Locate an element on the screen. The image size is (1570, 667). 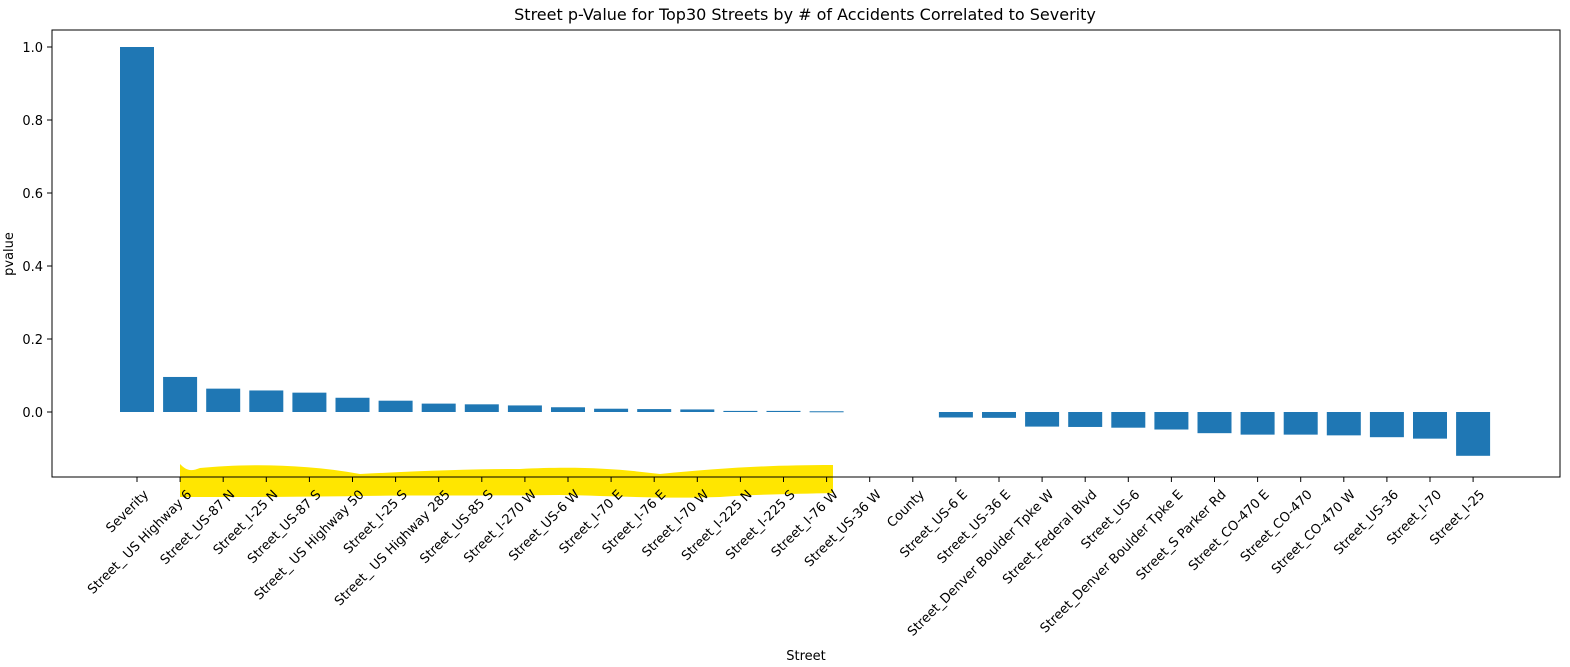
x-tick-label: Street_US-87 S is located at coordinates (284, 526).